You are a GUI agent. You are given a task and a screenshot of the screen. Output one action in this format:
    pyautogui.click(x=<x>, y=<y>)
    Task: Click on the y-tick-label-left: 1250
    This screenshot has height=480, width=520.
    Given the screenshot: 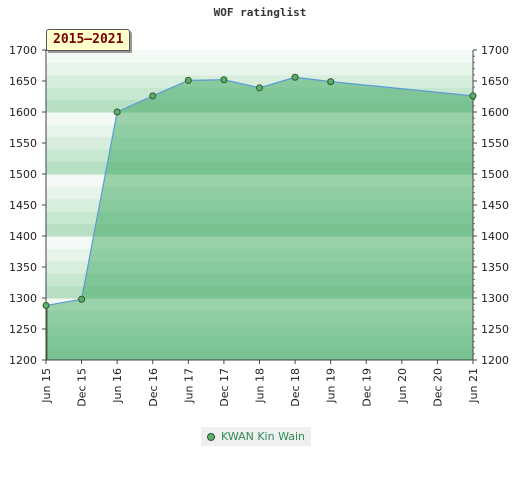 What is the action you would take?
    pyautogui.click(x=23, y=329)
    